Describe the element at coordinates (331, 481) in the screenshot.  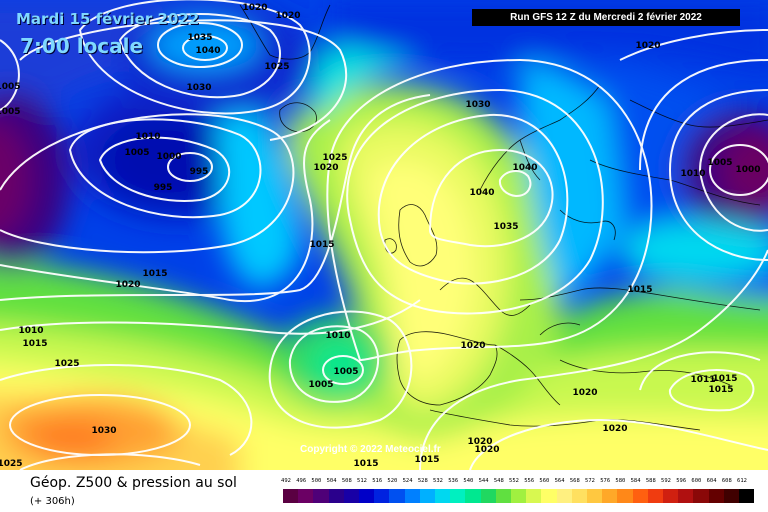
I see `scale-tick-label: 504` at that location.